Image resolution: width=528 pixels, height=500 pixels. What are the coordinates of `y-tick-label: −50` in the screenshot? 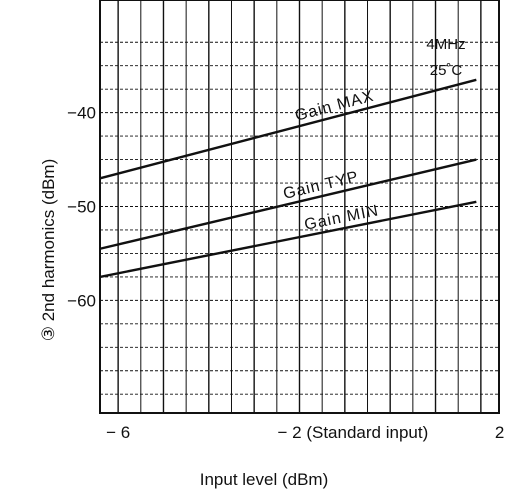 It's located at (81, 207).